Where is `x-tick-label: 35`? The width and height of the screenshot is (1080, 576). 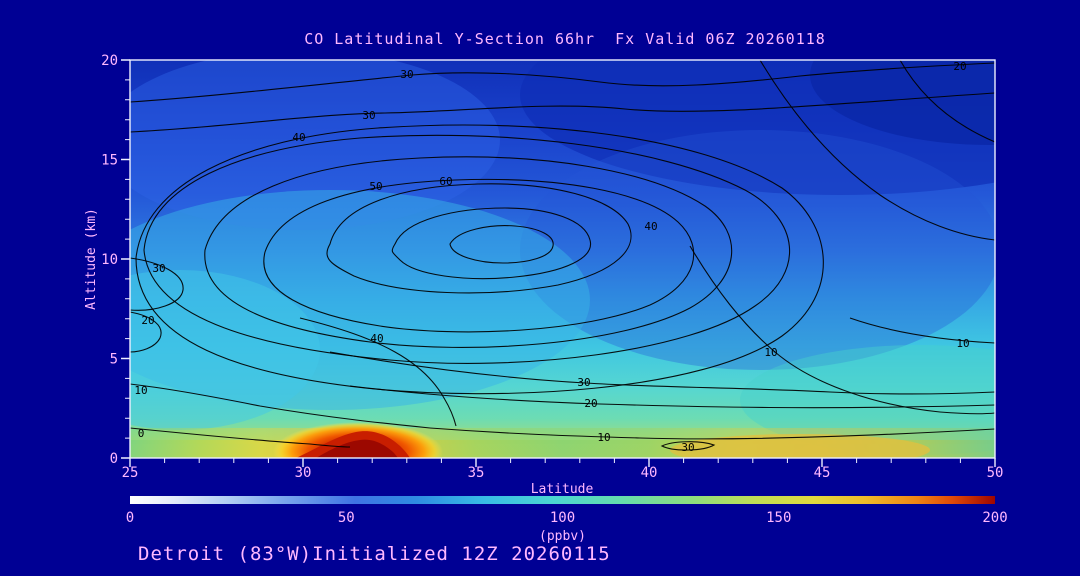
x-tick-label: 35 is located at coordinates (476, 473).